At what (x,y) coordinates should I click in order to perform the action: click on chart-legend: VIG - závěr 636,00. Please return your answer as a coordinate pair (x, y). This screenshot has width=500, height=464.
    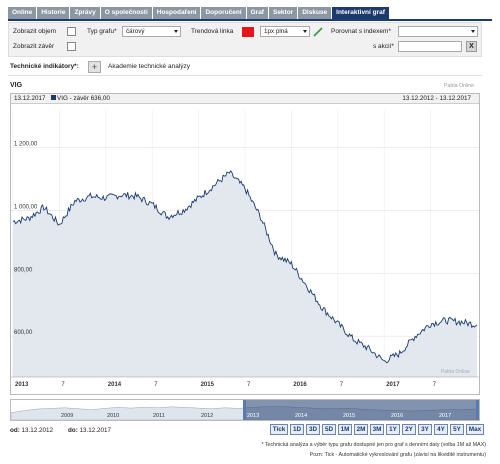
    Looking at the image, I should click on (79, 99).